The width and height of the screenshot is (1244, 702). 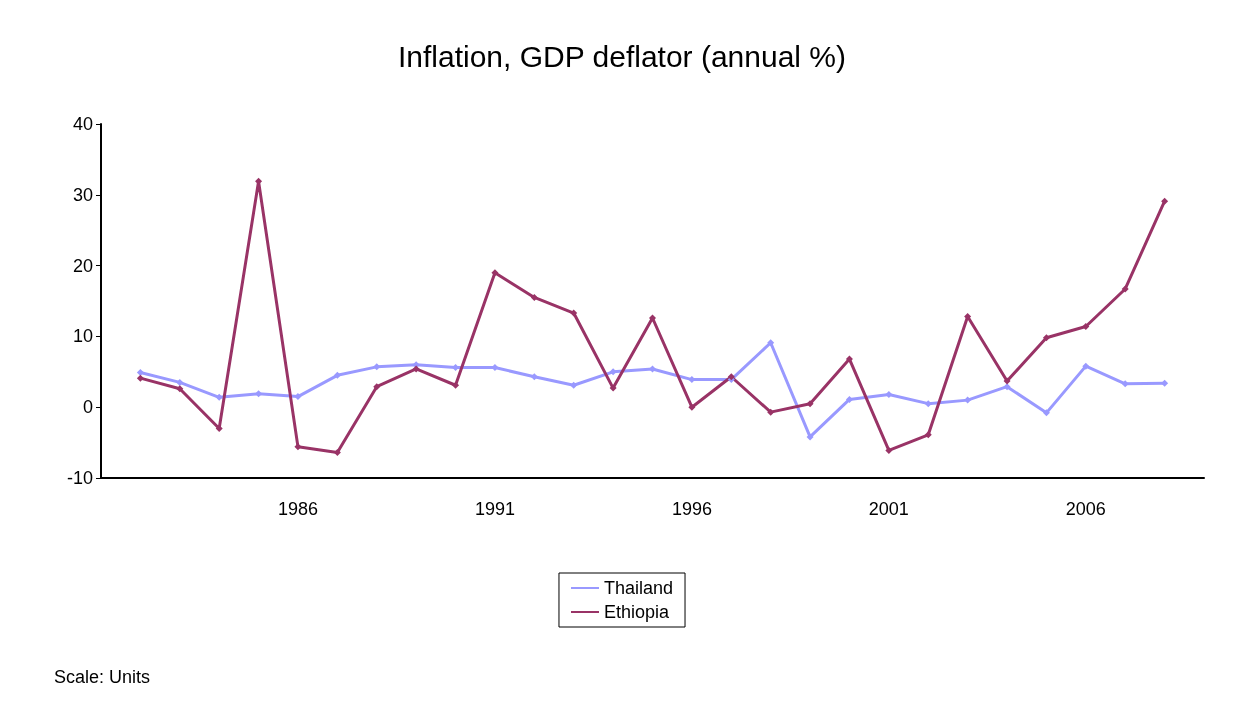 What do you see at coordinates (102, 677) in the screenshot?
I see `text: Scale: Units` at bounding box center [102, 677].